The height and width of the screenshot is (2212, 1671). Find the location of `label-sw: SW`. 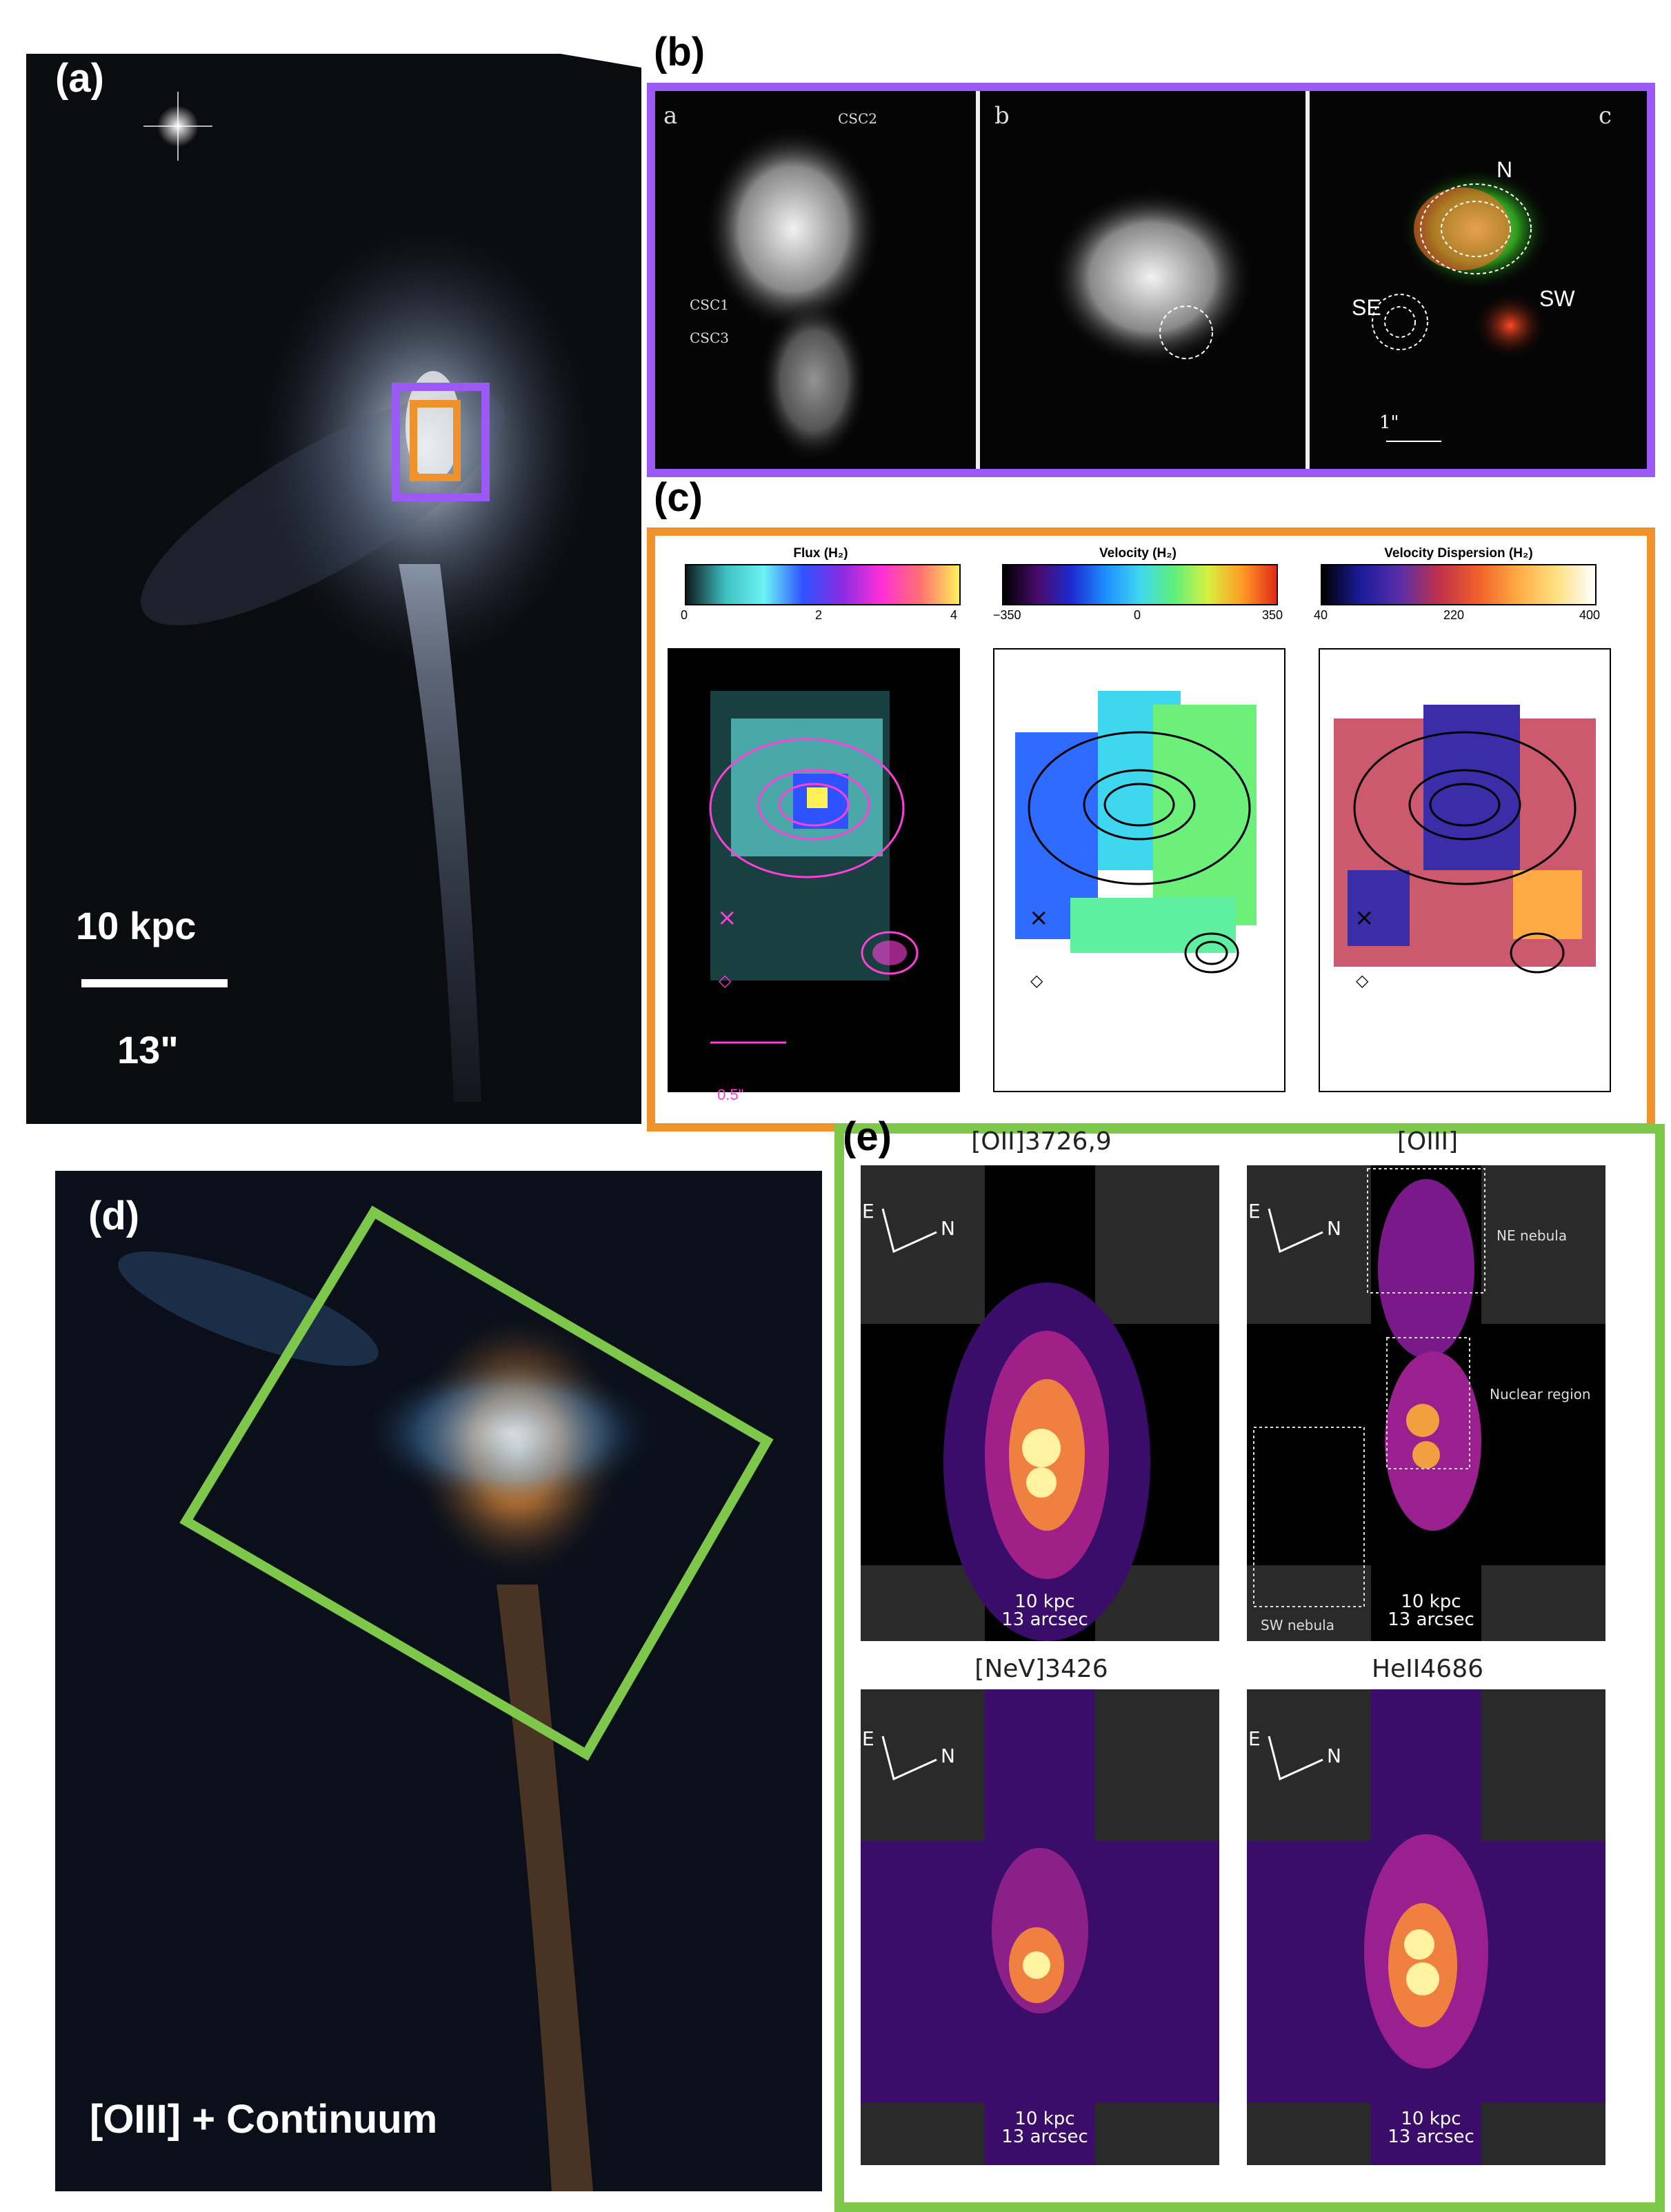

label-sw: SW is located at coordinates (1557, 298).